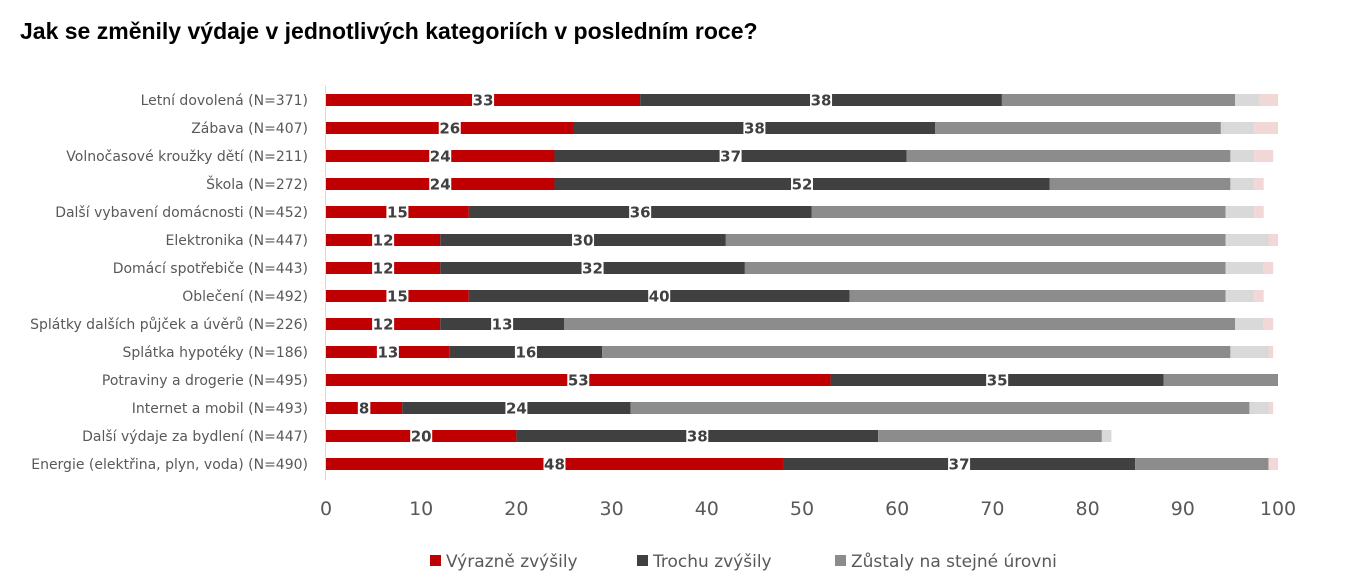  I want to click on x-tick-label: 70, so click(992, 509).